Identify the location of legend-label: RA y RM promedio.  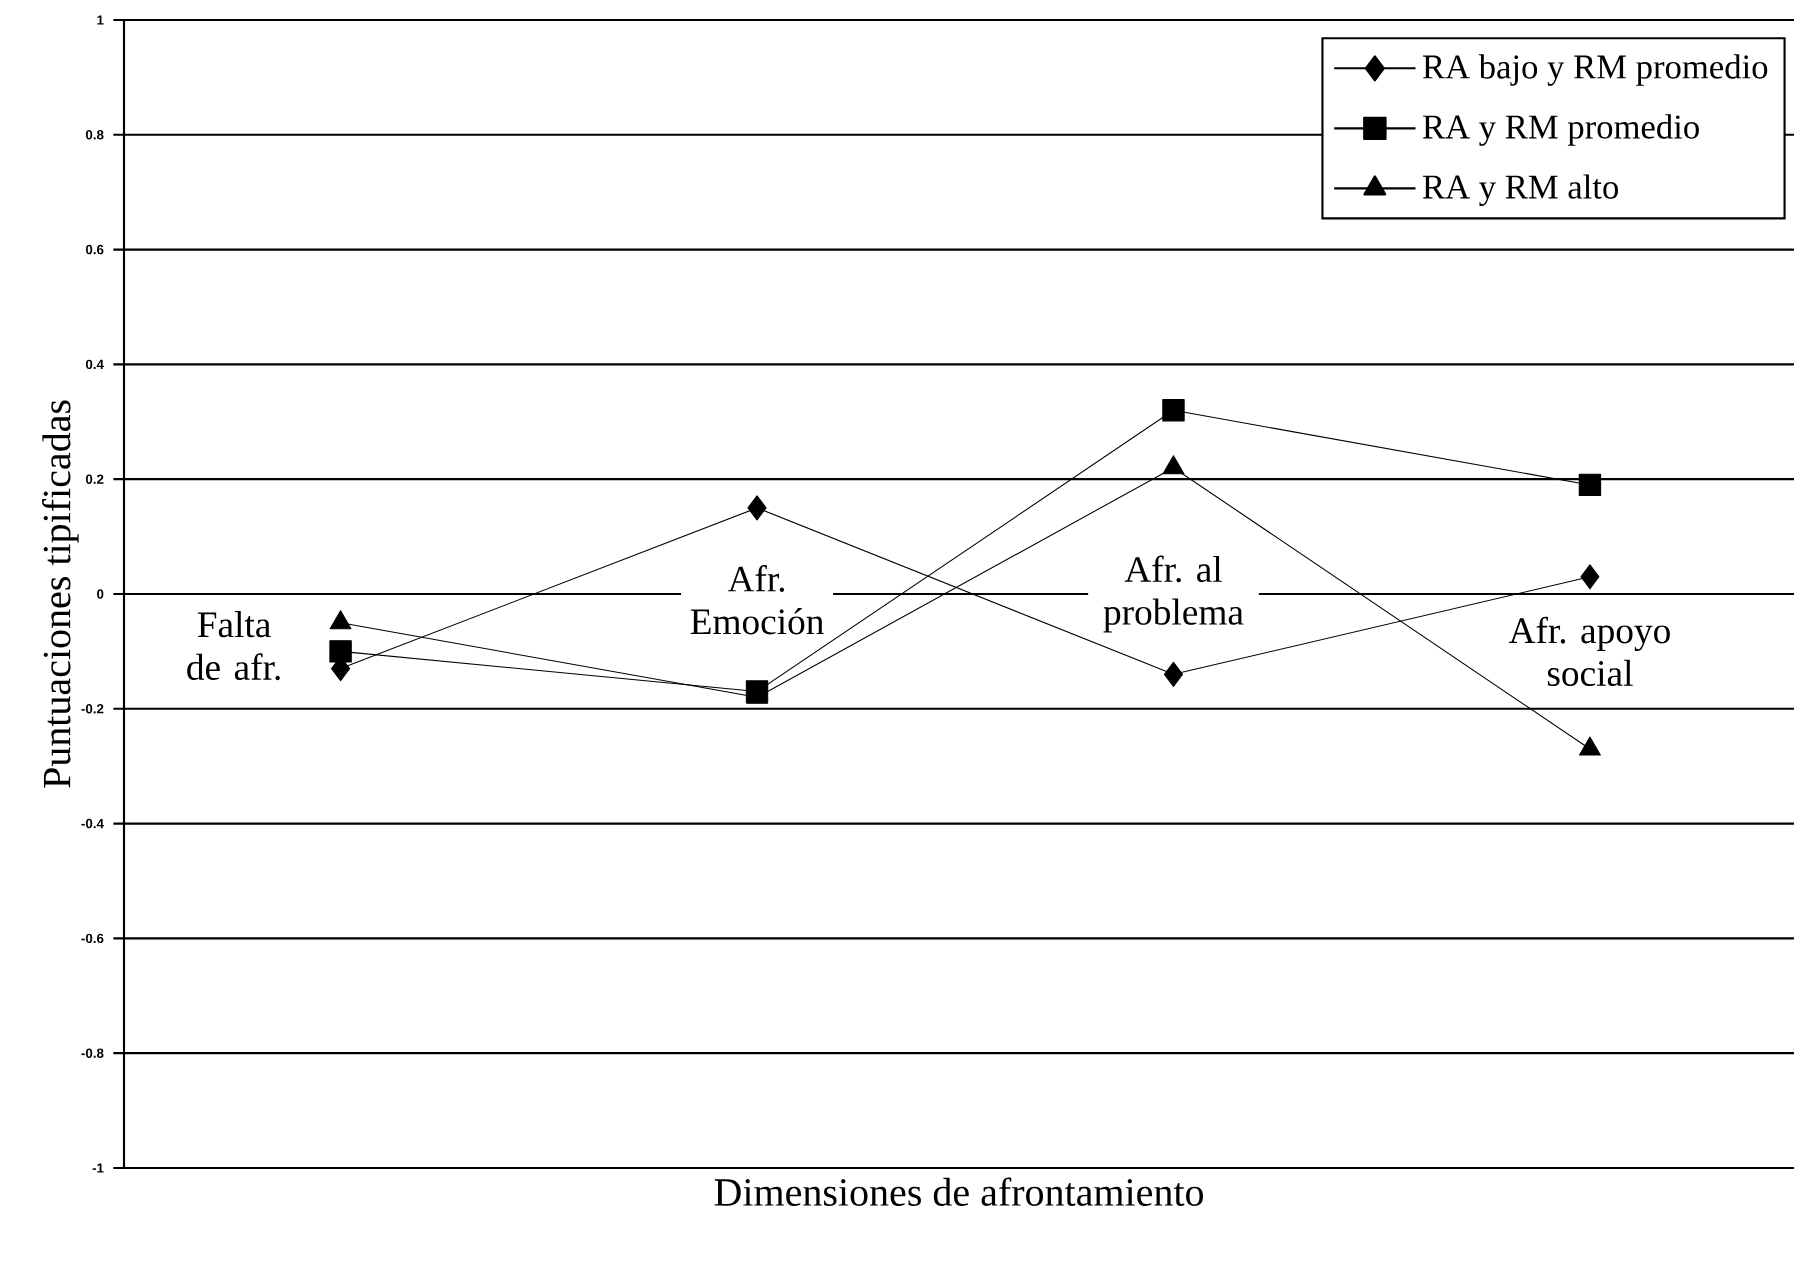
(1560, 130).